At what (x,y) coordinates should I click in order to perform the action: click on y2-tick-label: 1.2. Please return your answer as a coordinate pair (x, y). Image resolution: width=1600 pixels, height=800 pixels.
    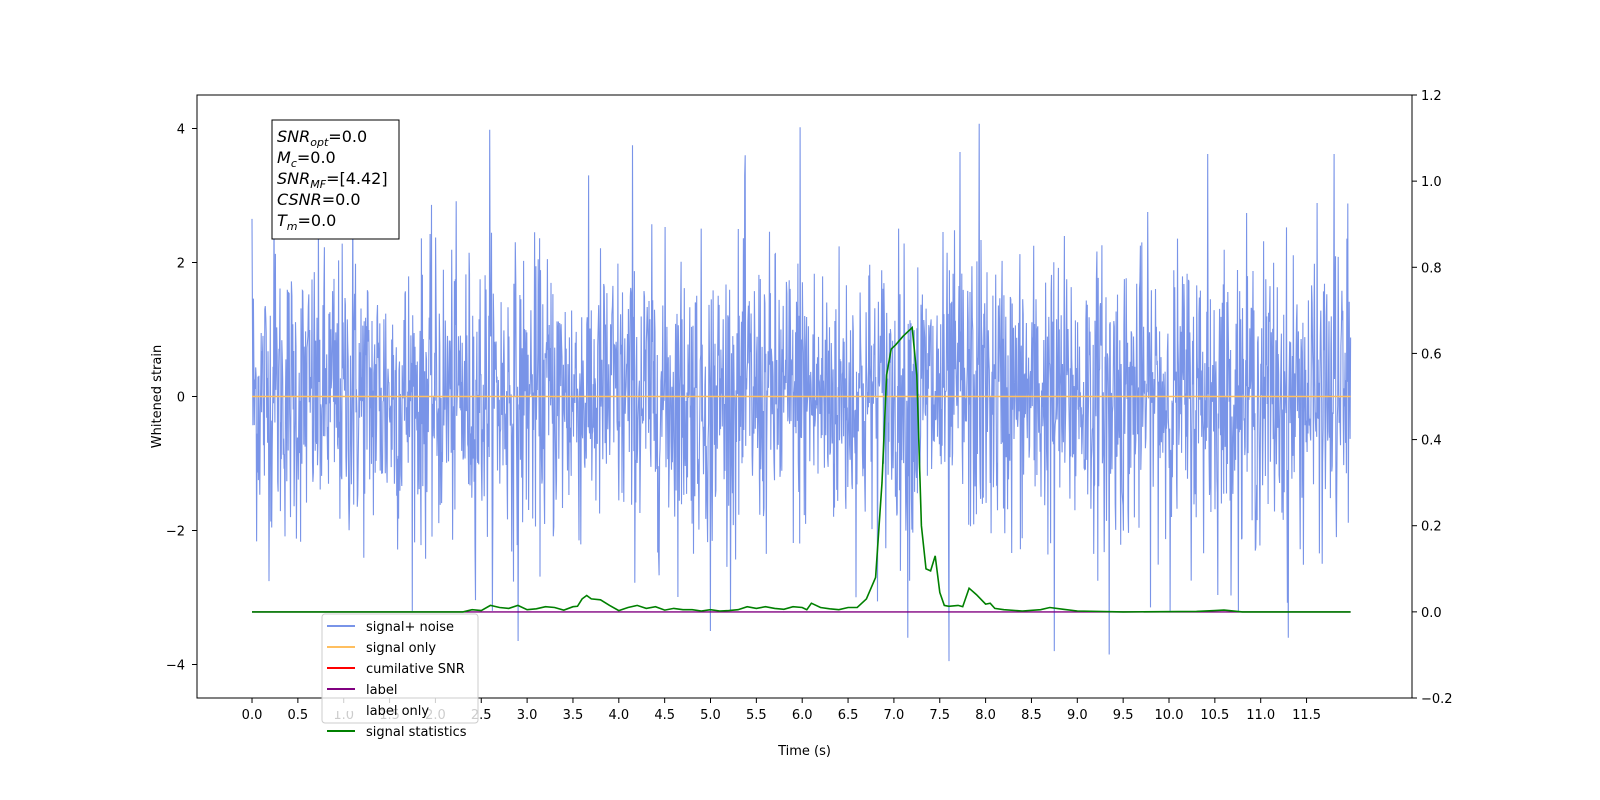
    Looking at the image, I should click on (1431, 96).